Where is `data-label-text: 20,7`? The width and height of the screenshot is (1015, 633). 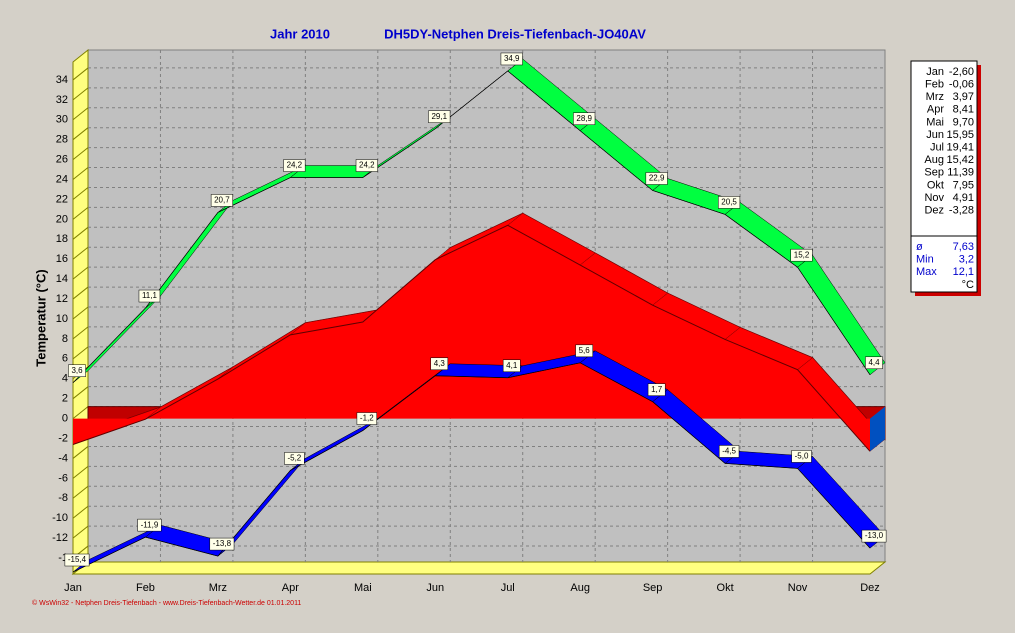
data-label-text: 20,7 is located at coordinates (222, 200).